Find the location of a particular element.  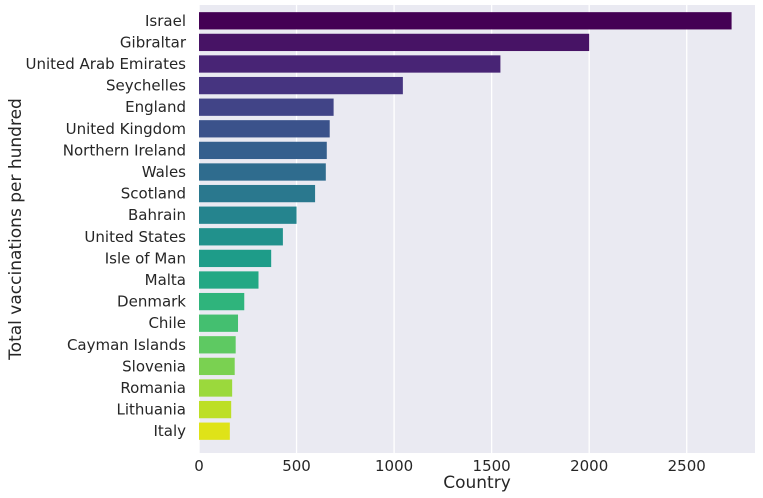

category-label: Isle of Man is located at coordinates (145, 258).